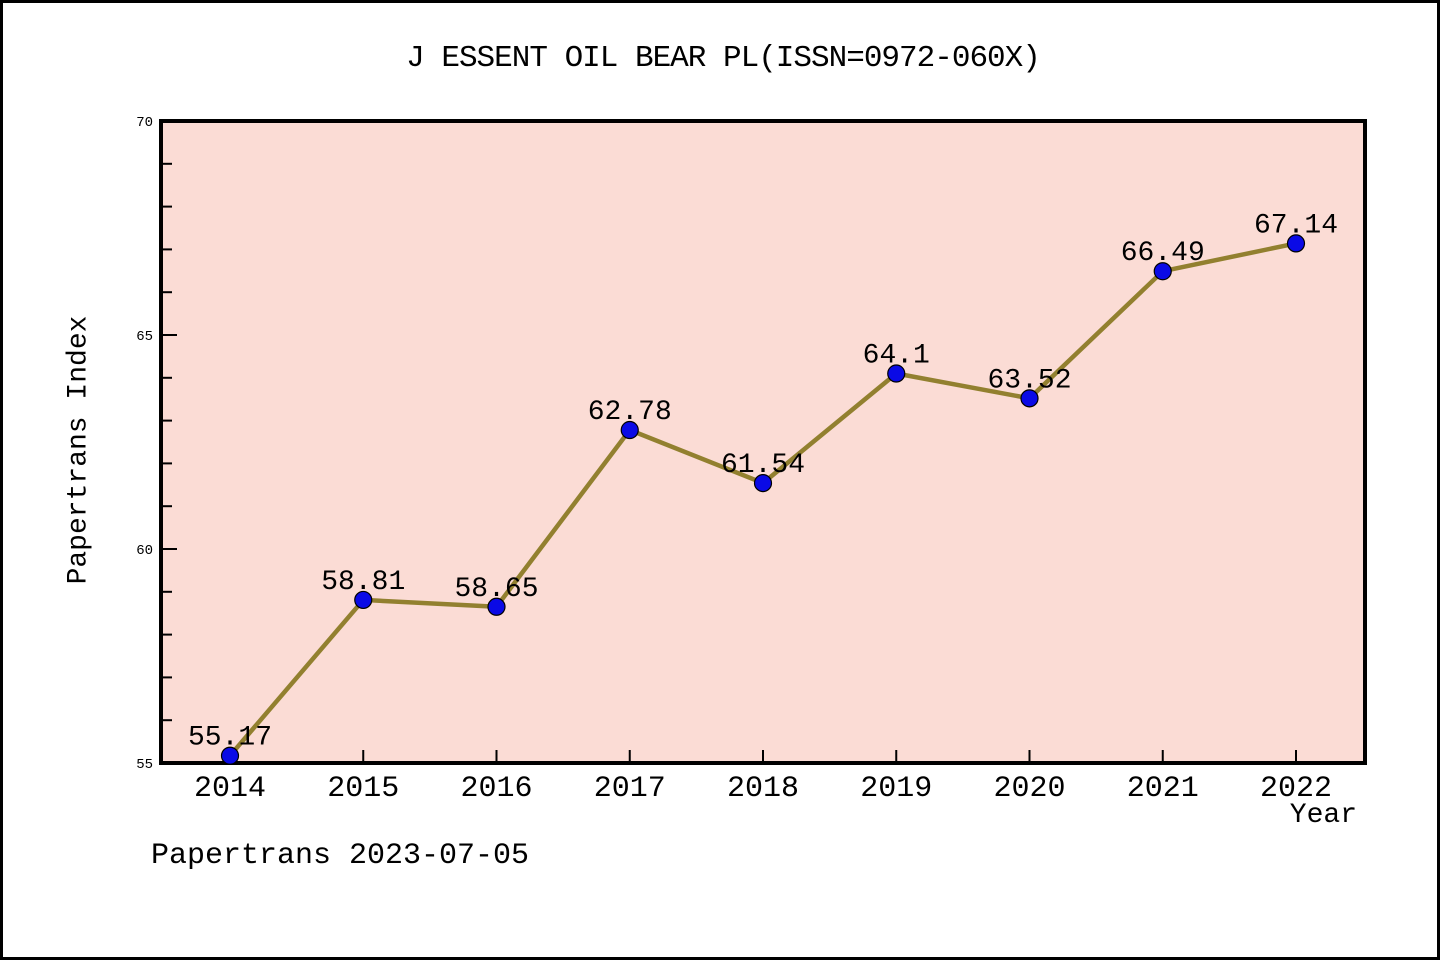 The height and width of the screenshot is (960, 1440). What do you see at coordinates (630, 412) in the screenshot?
I see `data-point-label: 62.78` at bounding box center [630, 412].